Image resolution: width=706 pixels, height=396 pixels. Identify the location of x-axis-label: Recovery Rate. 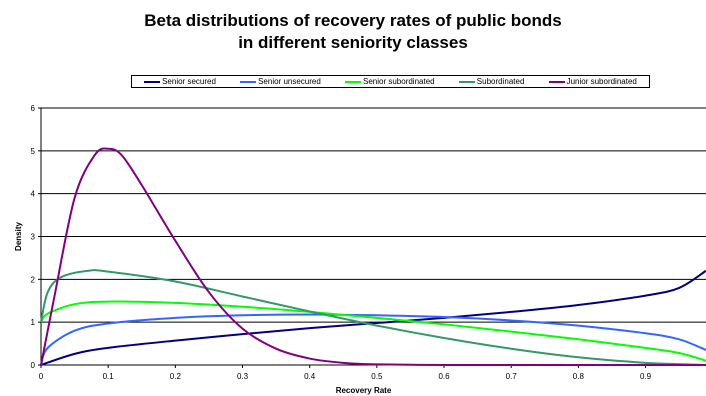
(364, 390).